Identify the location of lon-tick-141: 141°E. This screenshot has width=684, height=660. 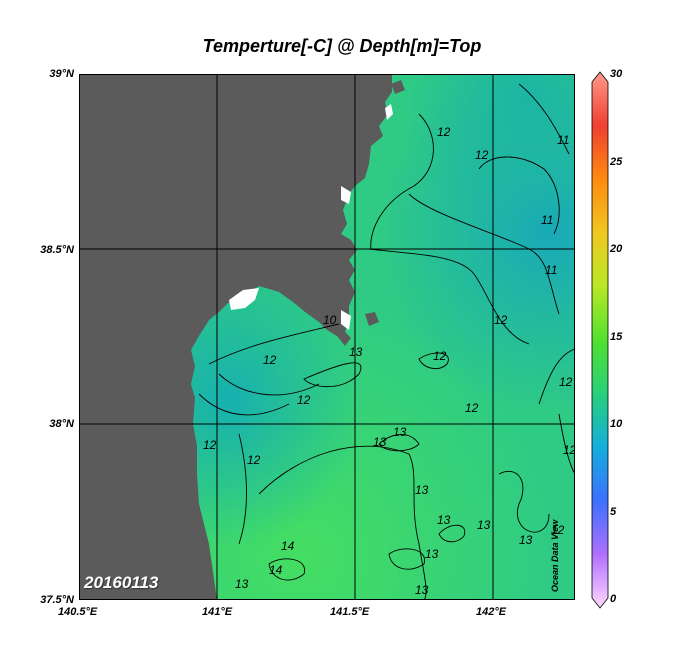
(217, 612).